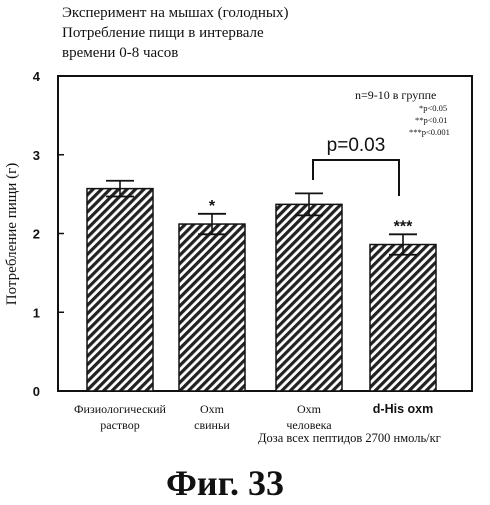 Image resolution: width=490 pixels, height=505 pixels. I want to click on category-label-2-1: человека, so click(309, 425).